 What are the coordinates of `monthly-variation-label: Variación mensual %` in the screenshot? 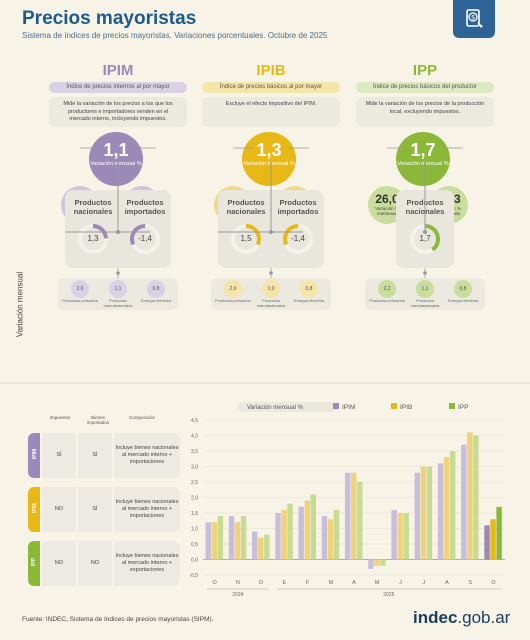 It's located at (269, 164).